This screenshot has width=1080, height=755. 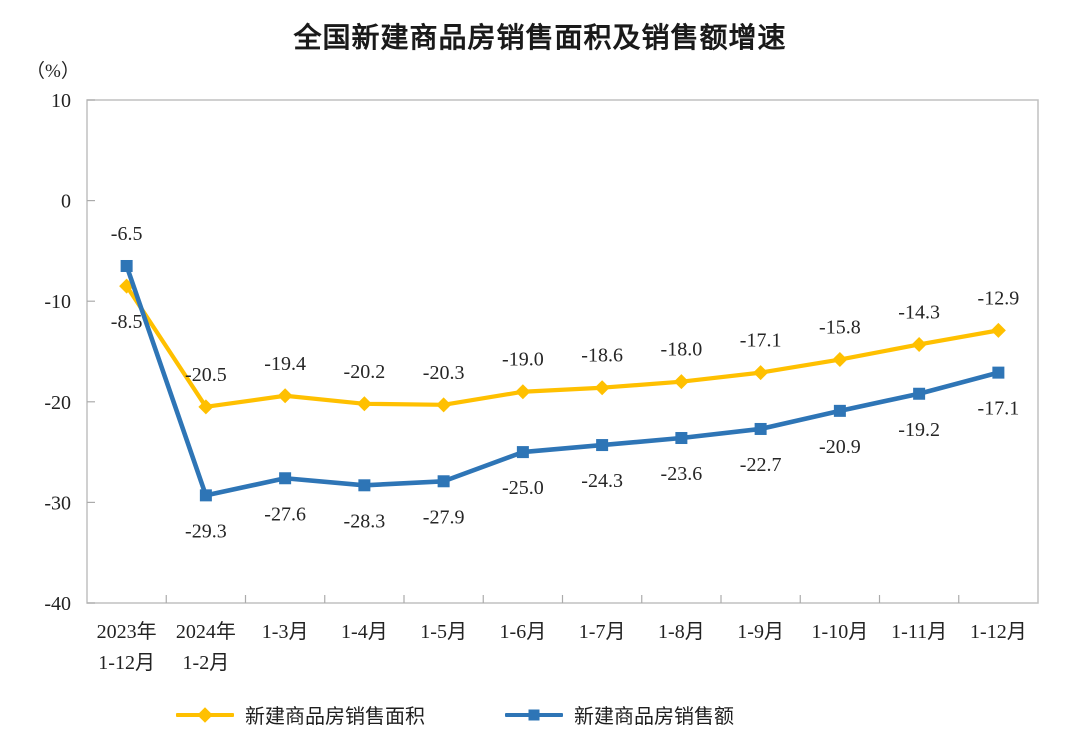 I want to click on data-point-label: -27.6, so click(x=285, y=514).